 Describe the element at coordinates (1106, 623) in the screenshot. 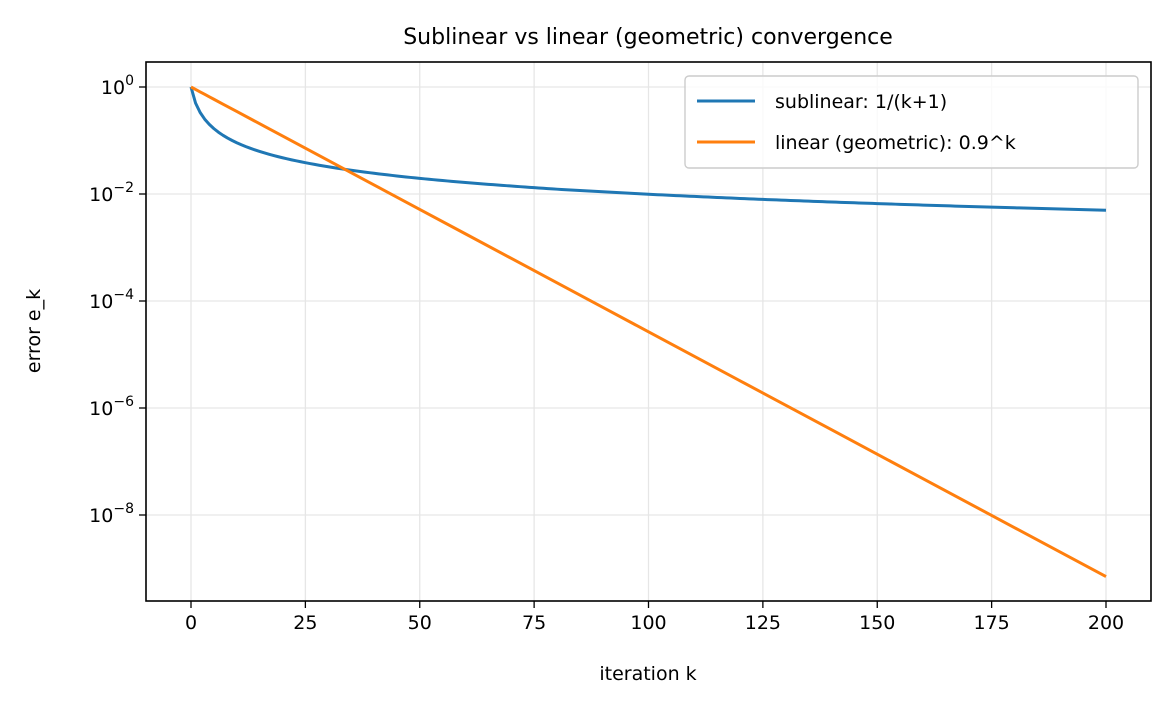

I see `x-tick-label: 200` at that location.